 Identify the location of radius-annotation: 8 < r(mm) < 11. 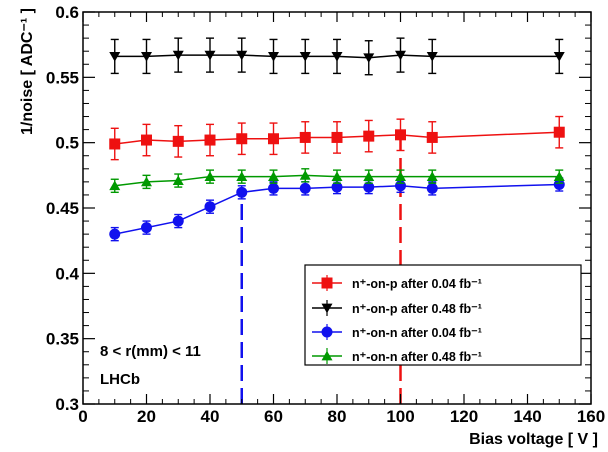
(150, 351).